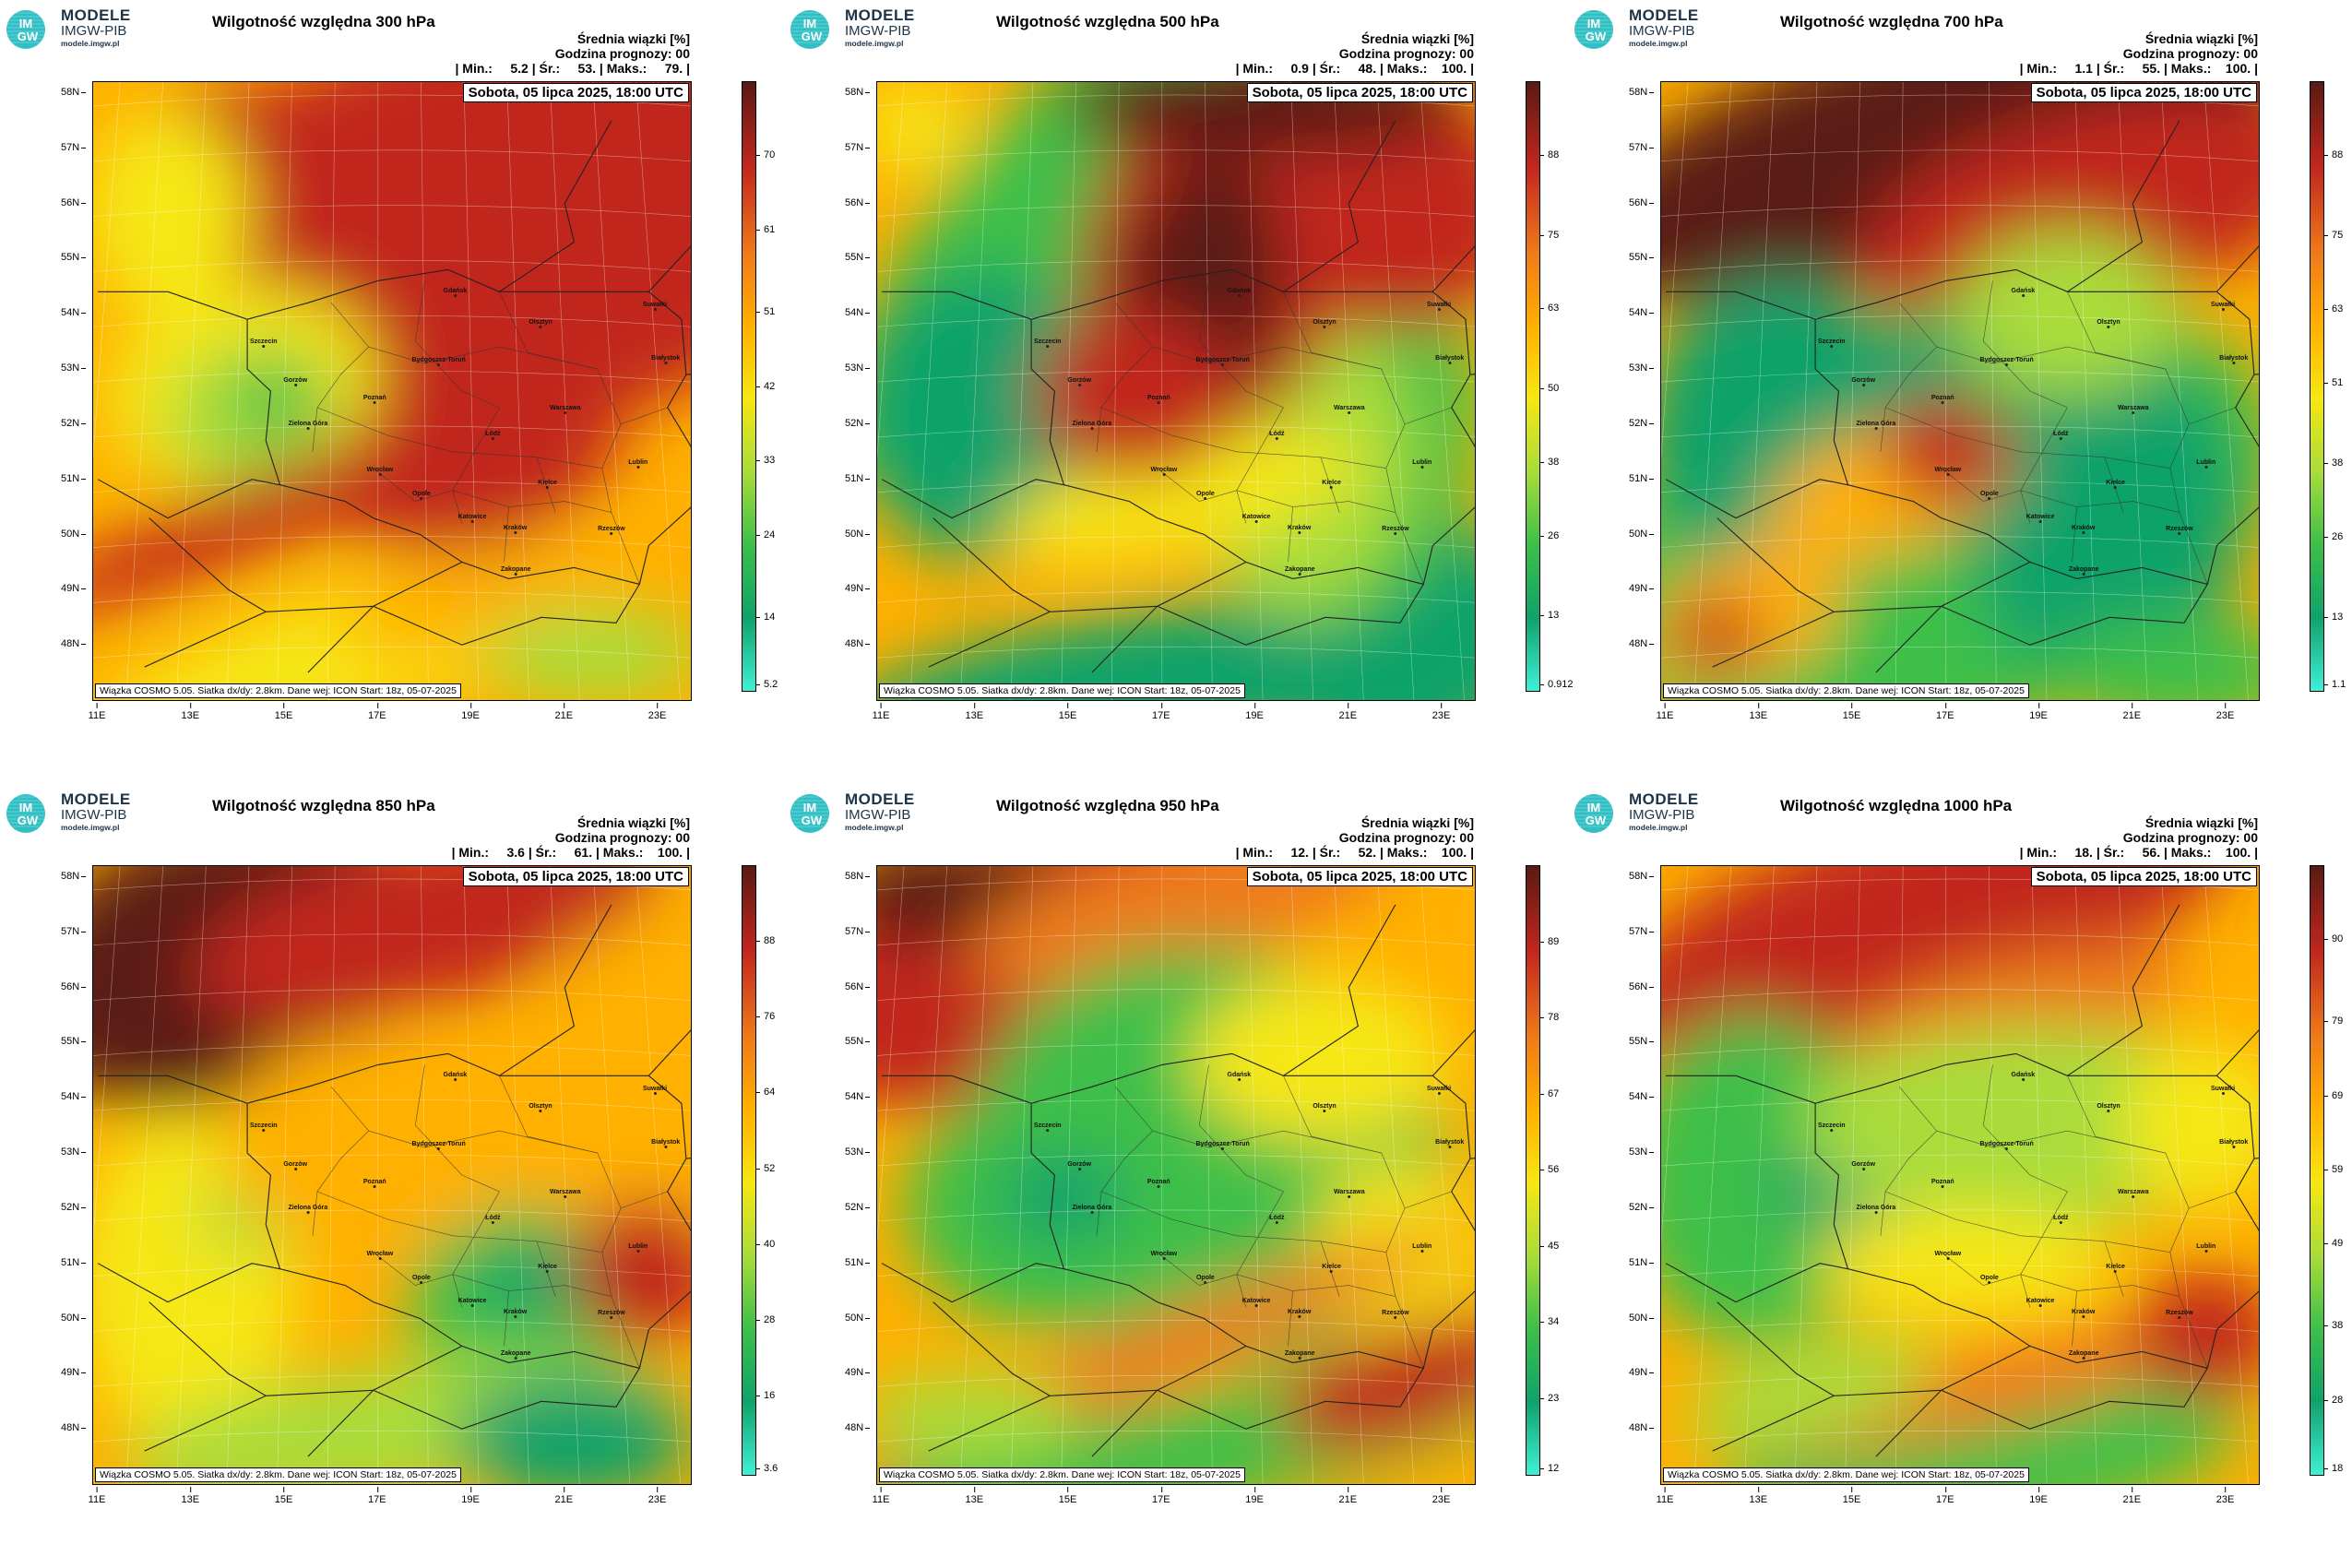 The width and height of the screenshot is (2352, 1568). I want to click on colorbar-tick-label: 89, so click(1549, 941).